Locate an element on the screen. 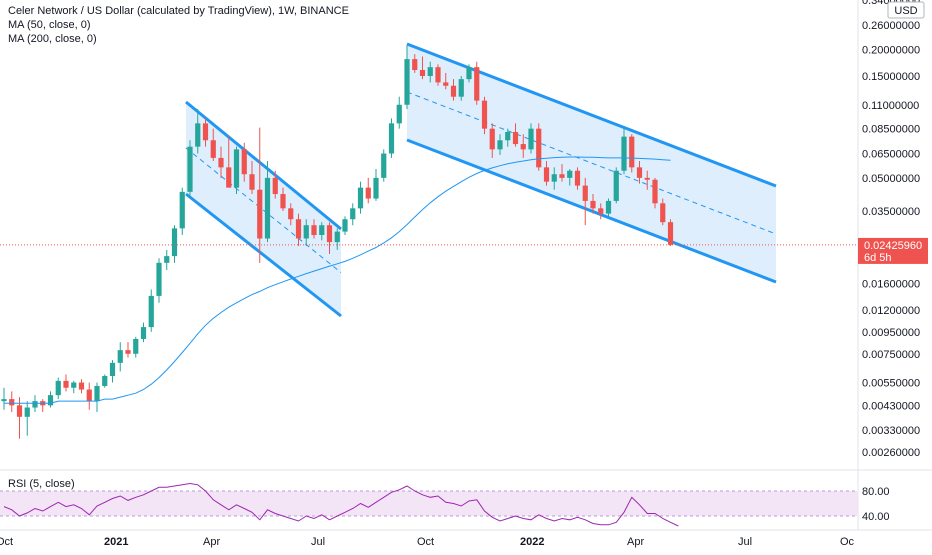  rsi-line is located at coordinates (341, 504).